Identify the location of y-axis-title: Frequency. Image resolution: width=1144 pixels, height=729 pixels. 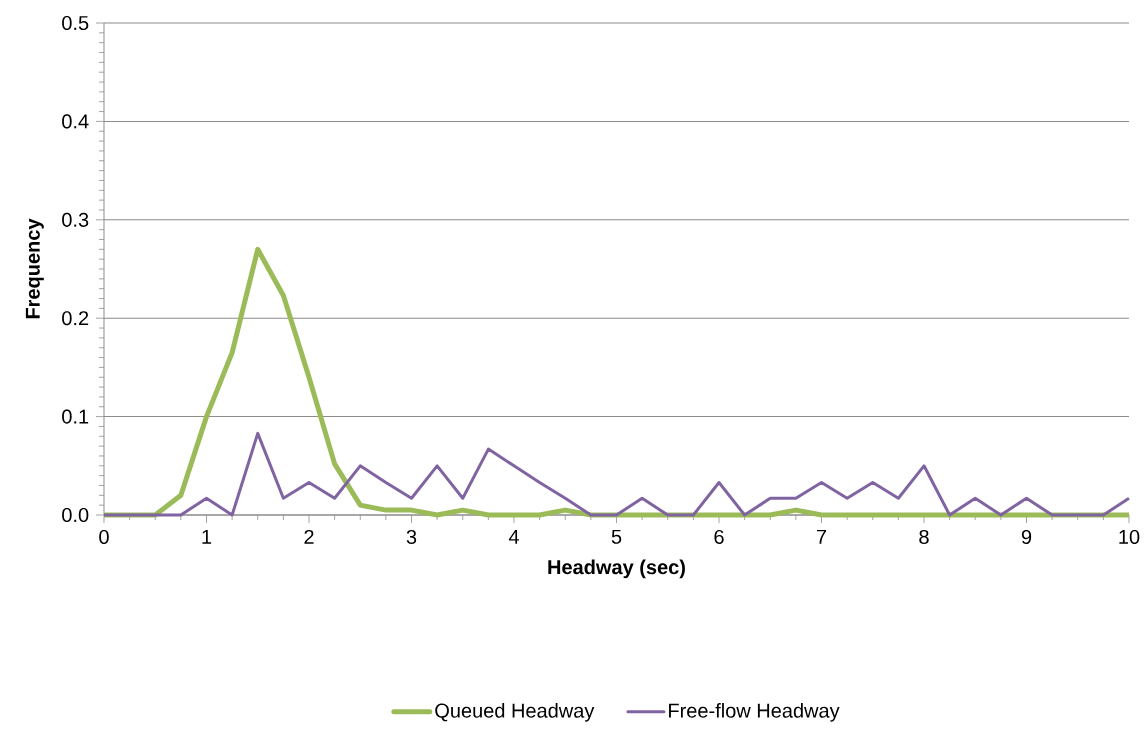
(34, 268).